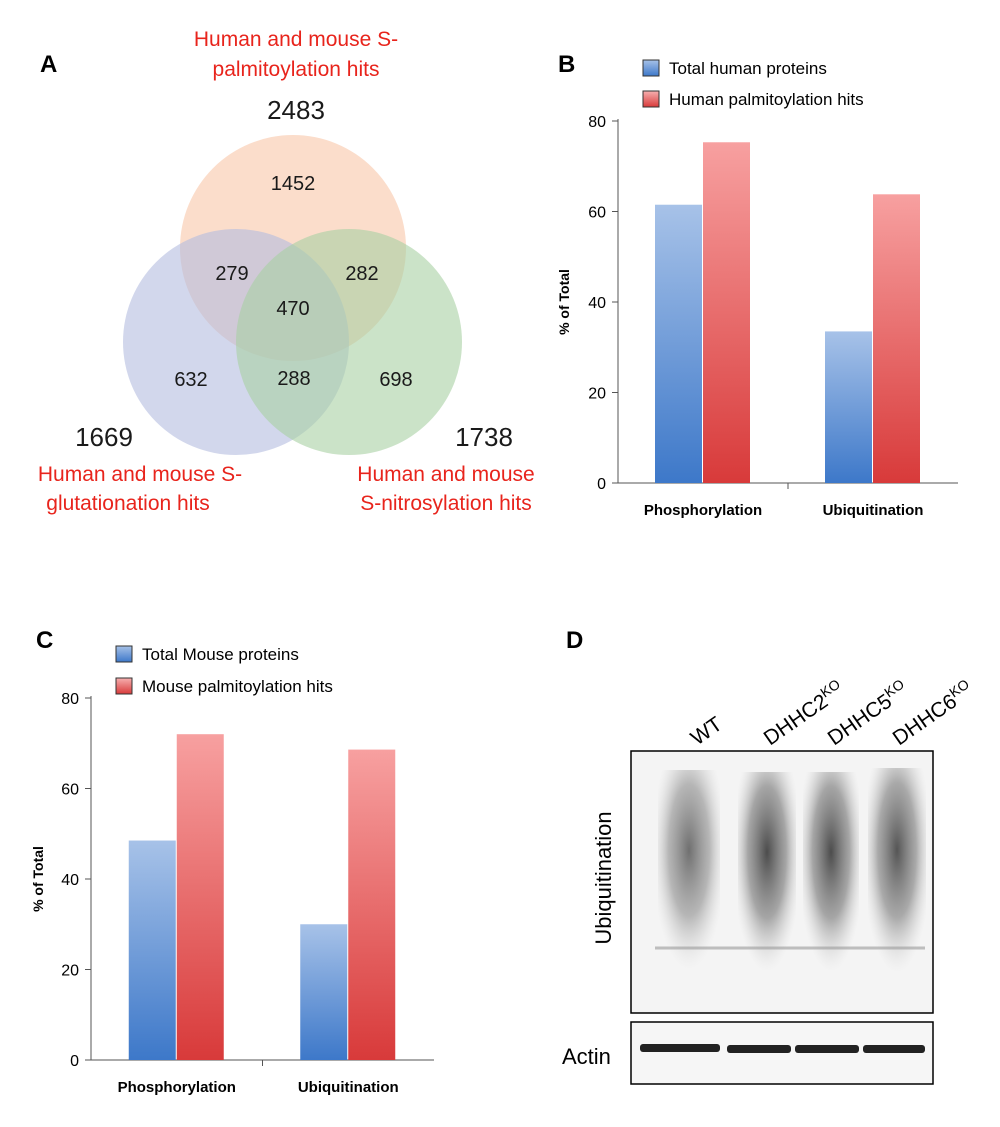 This screenshot has width=1000, height=1127. What do you see at coordinates (296, 69) in the screenshot?
I see `venn-label-palm-2: palmitoylation hits` at bounding box center [296, 69].